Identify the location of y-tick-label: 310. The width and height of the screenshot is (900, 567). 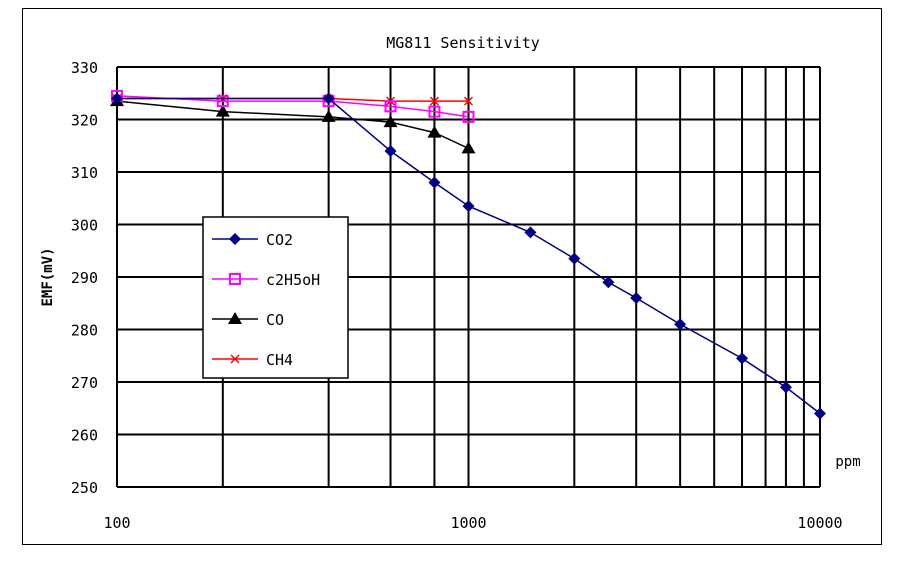
(84, 173).